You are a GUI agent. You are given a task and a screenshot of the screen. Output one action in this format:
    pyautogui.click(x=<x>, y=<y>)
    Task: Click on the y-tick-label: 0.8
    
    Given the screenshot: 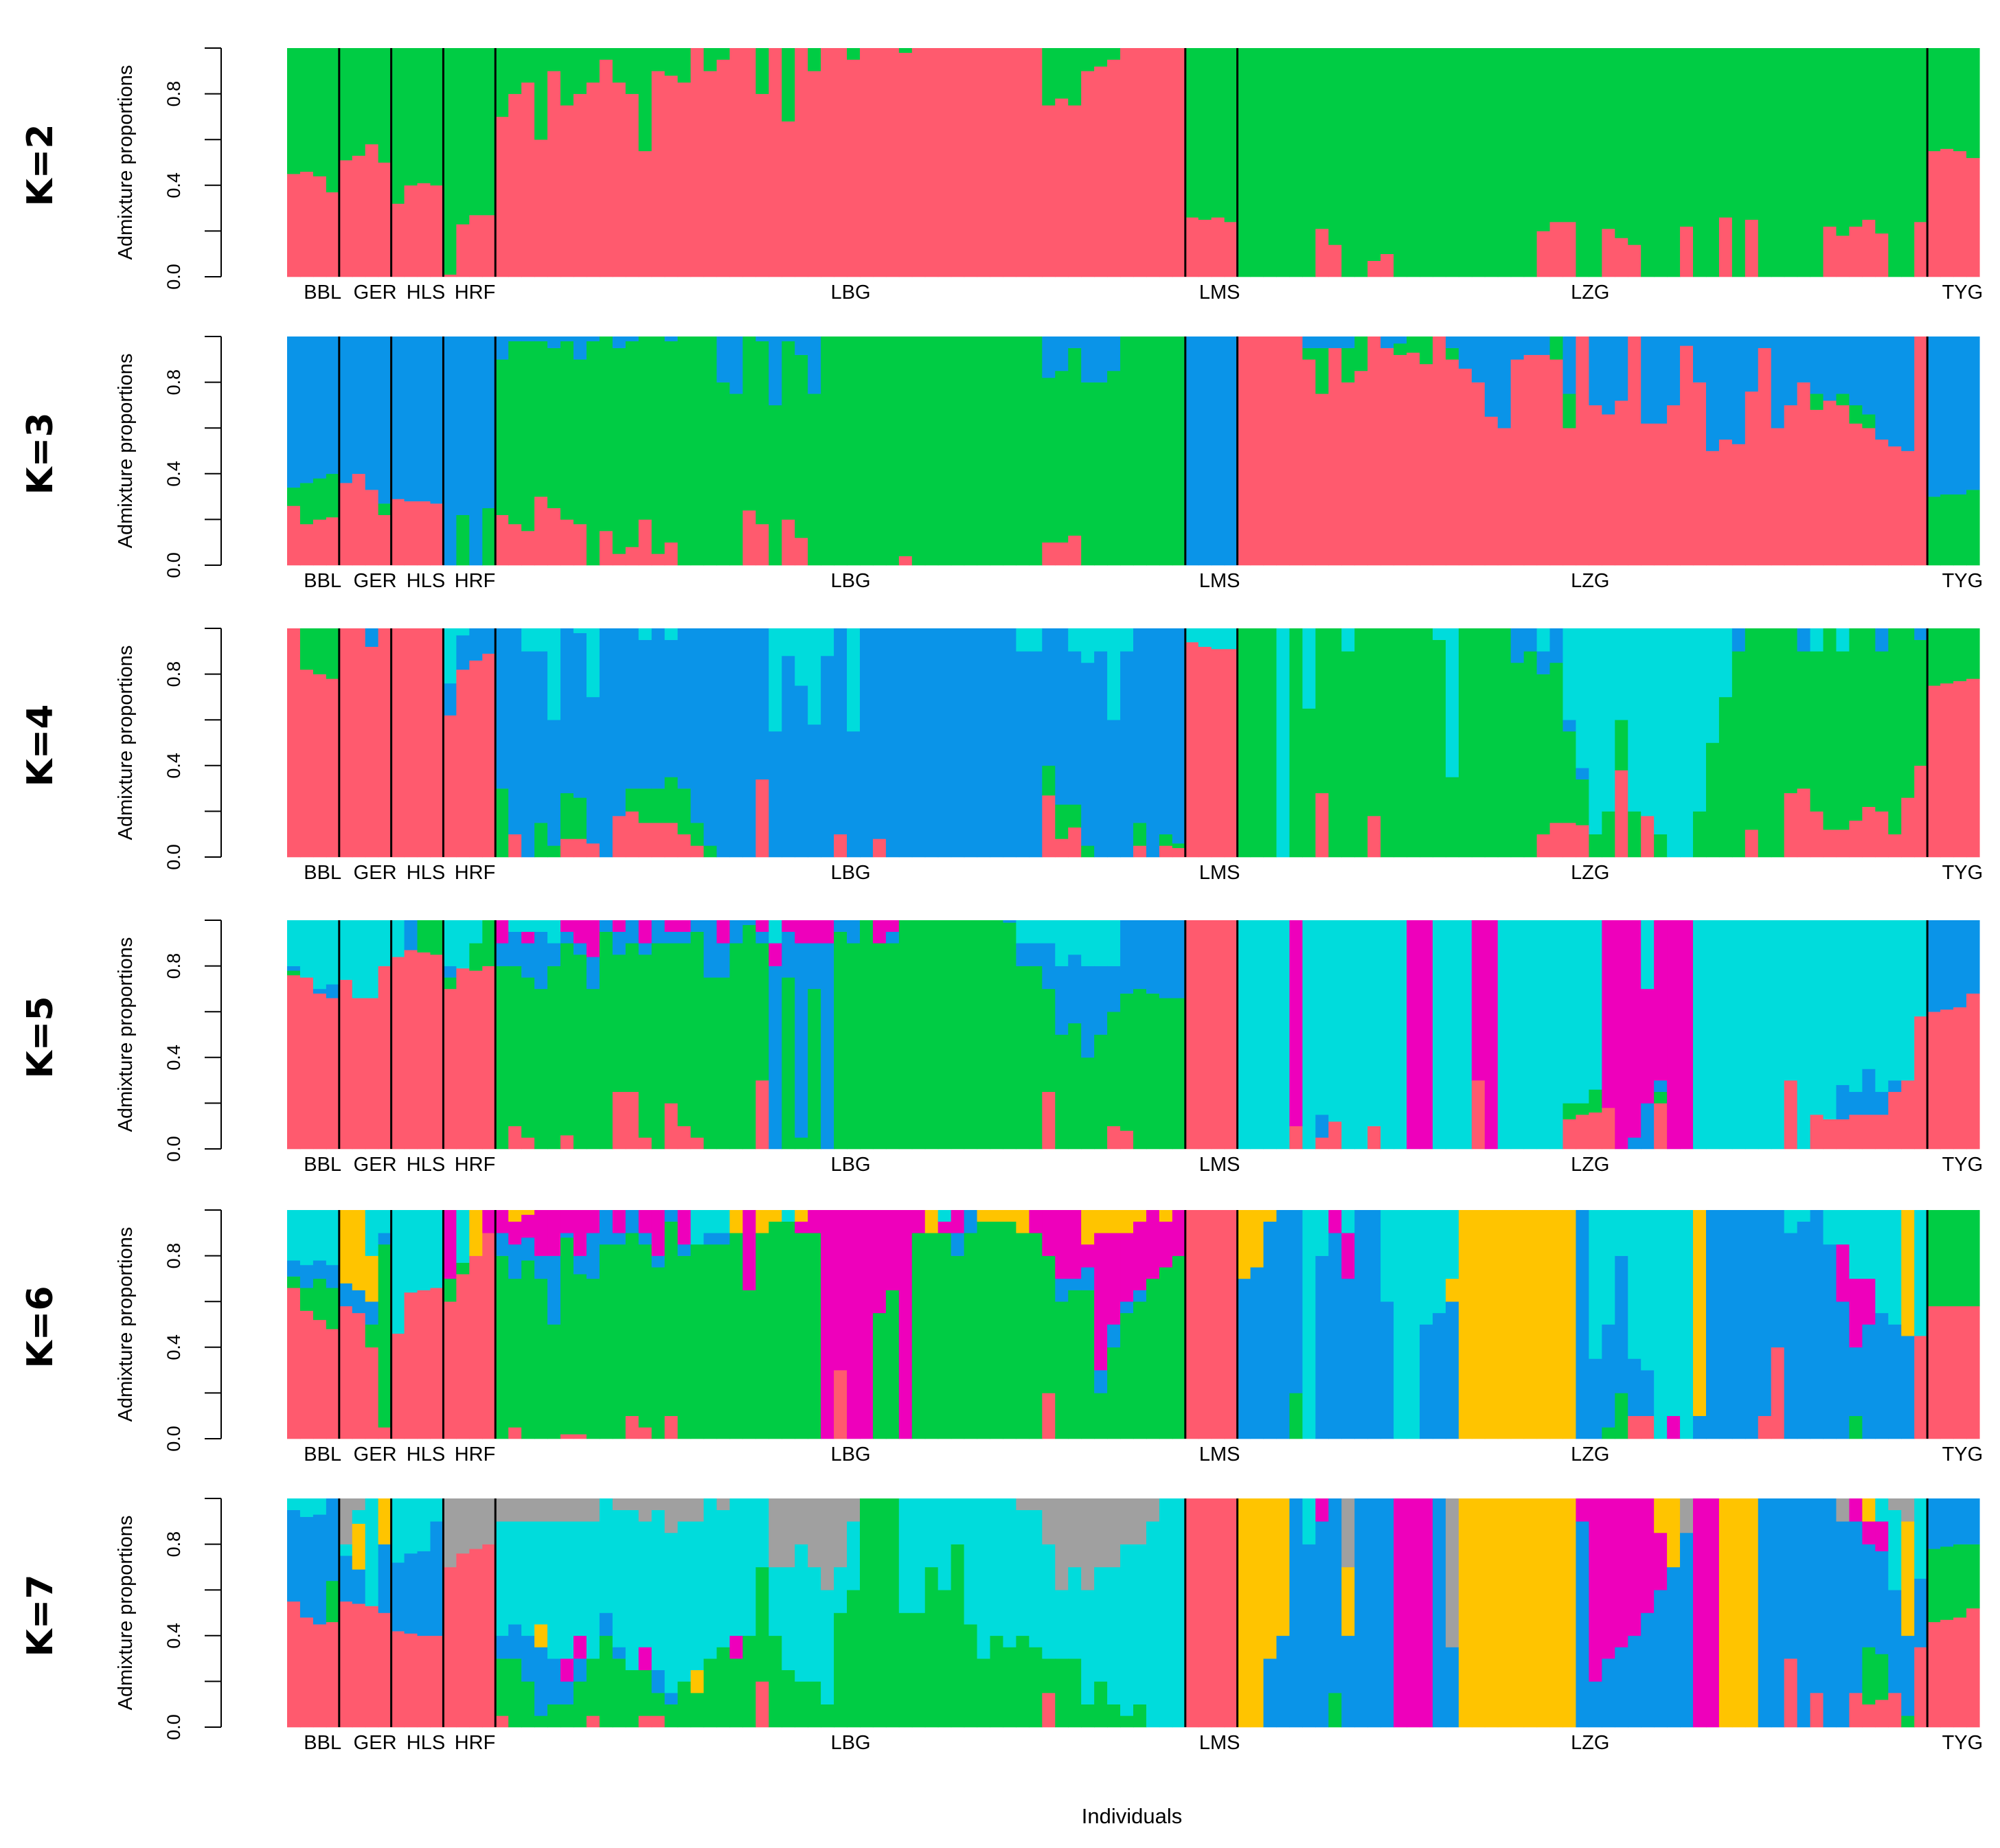 What is the action you would take?
    pyautogui.click(x=173, y=382)
    